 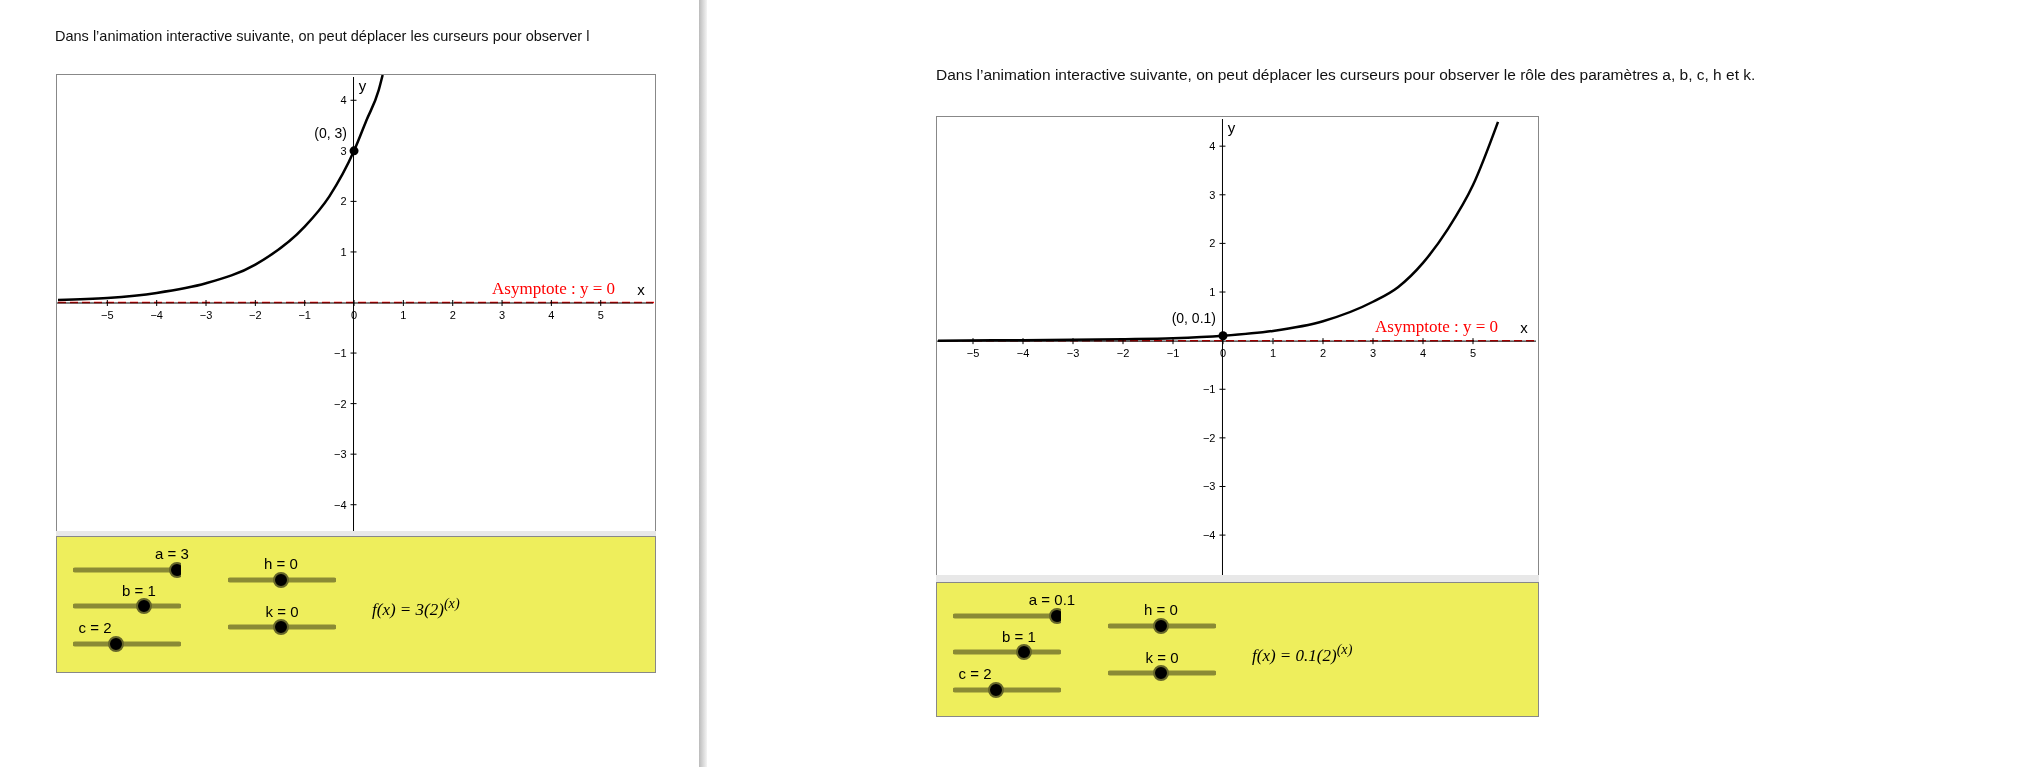 What do you see at coordinates (322, 36) in the screenshot?
I see `chart-title: Dans l’animation interactive suivante, on peut déplacer les curseurs pour observer l` at bounding box center [322, 36].